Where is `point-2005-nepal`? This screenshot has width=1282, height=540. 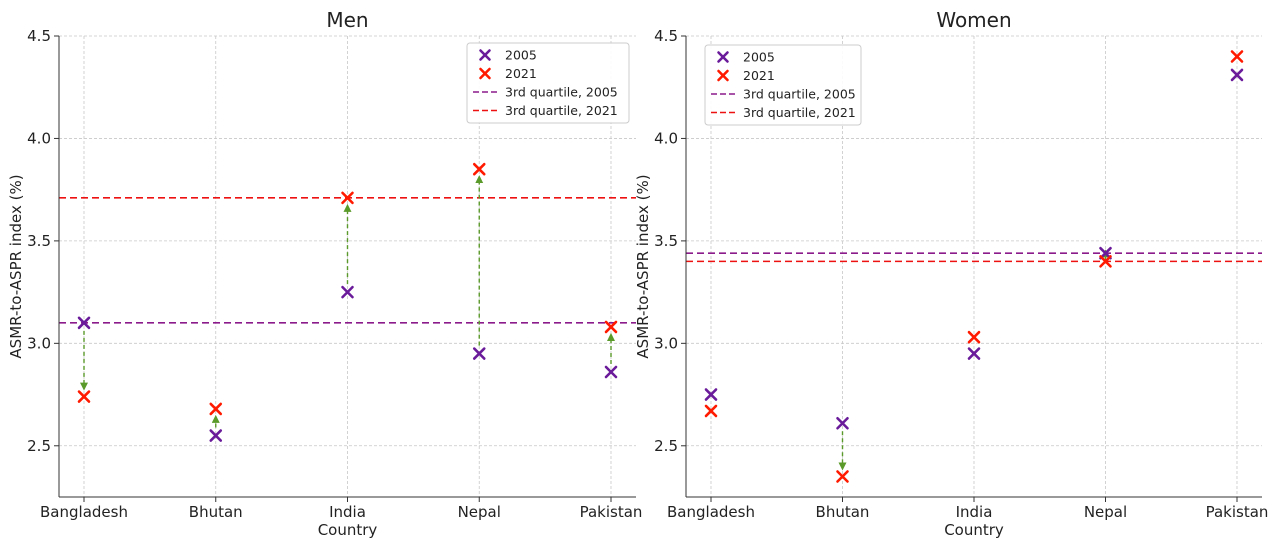 point-2005-nepal is located at coordinates (479, 353).